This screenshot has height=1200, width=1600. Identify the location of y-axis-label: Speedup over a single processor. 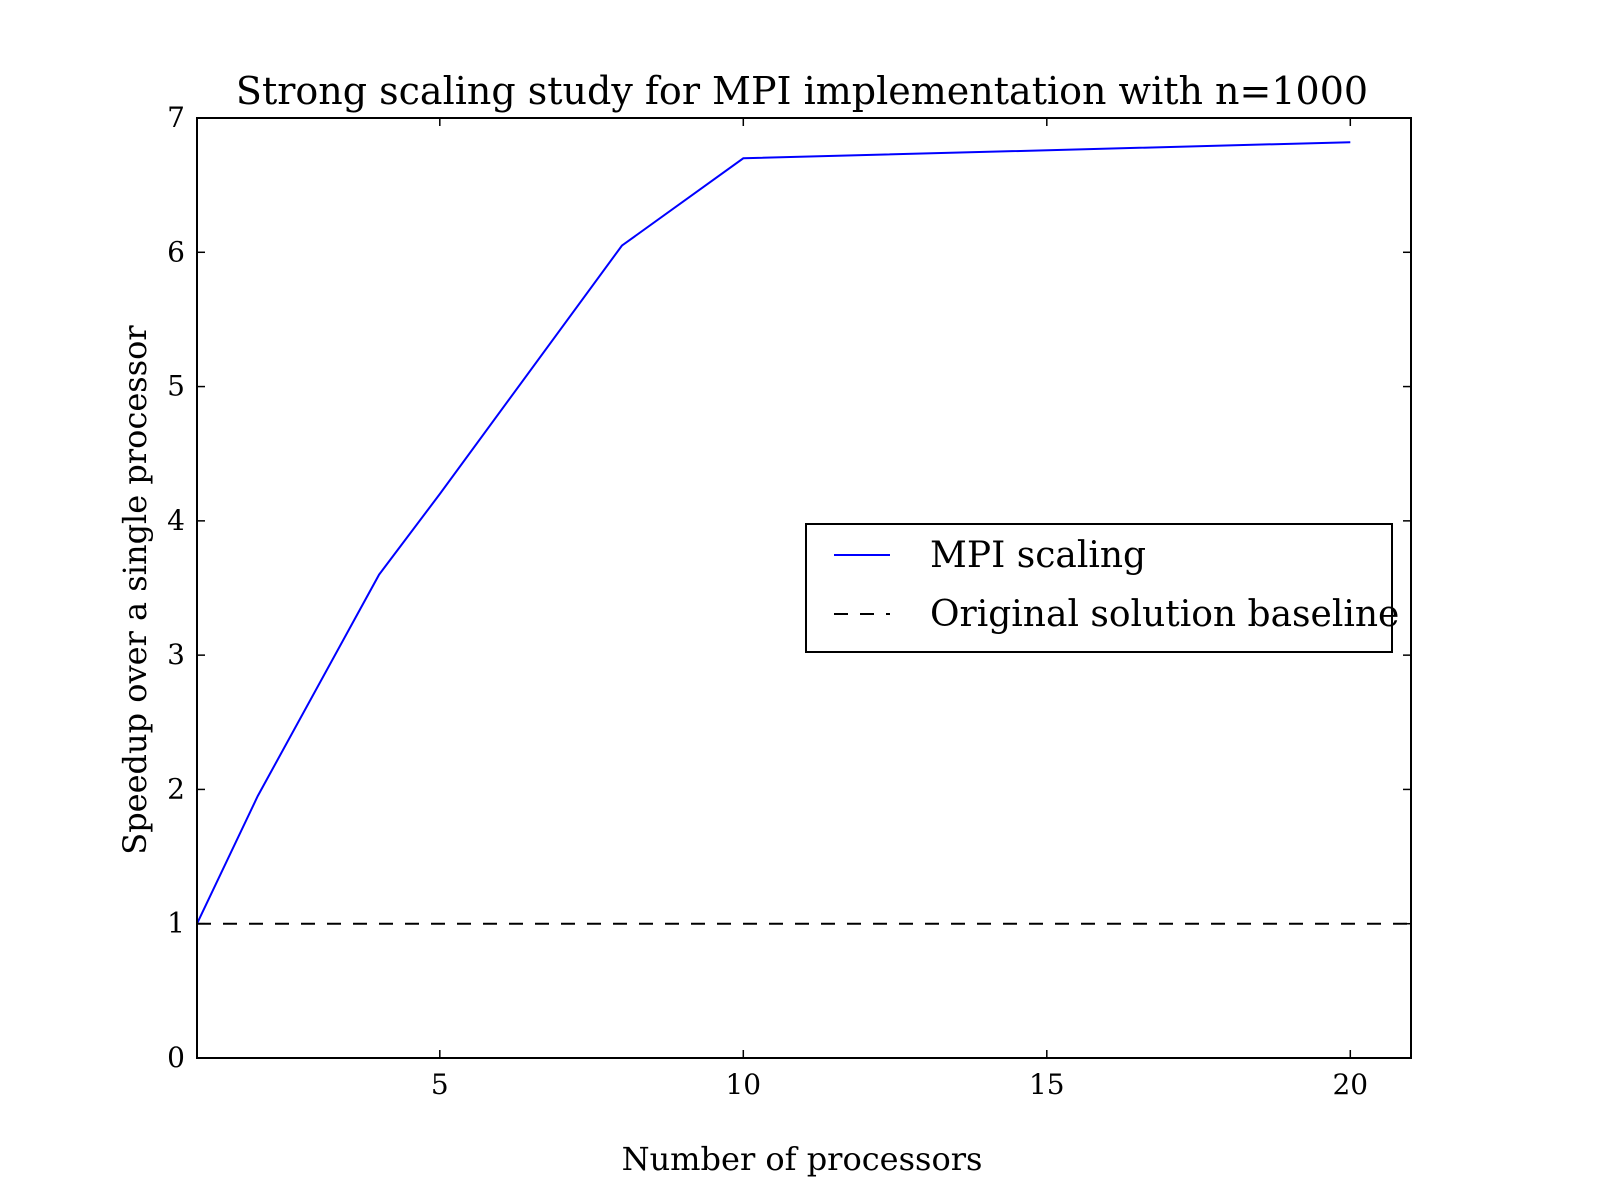
(135, 590).